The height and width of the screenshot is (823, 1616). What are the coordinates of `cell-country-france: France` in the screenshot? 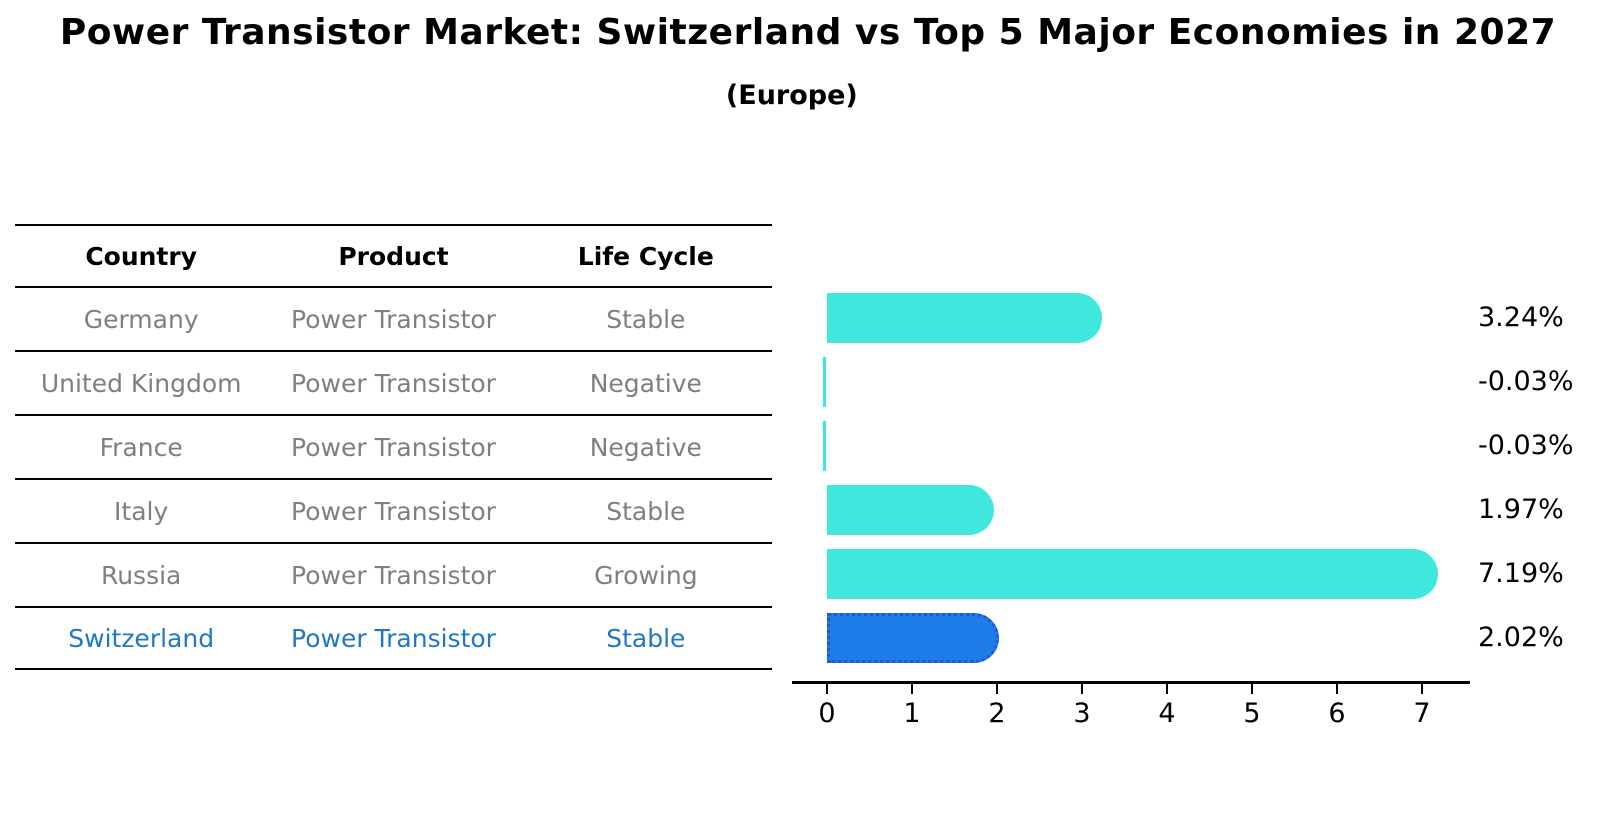 It's located at (141, 447).